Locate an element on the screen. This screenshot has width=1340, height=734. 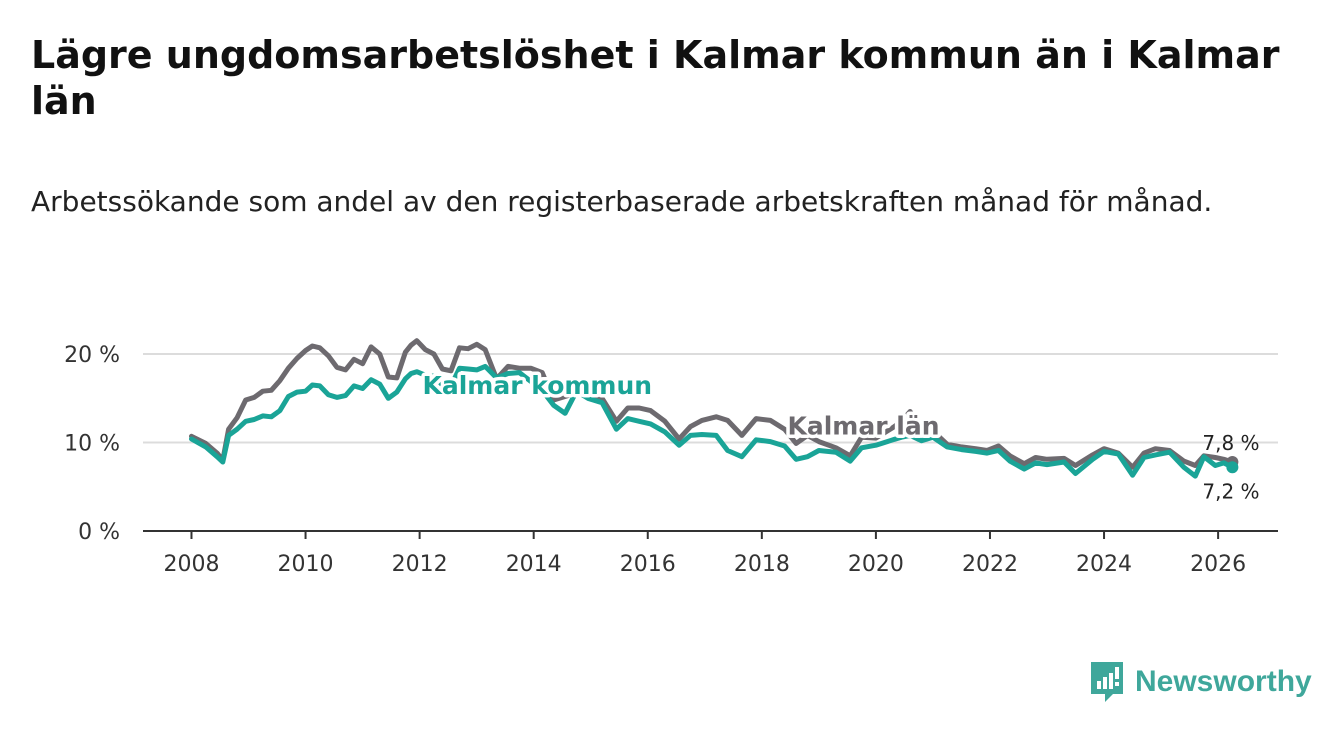
x-tick-label: 2010 is located at coordinates (306, 564).